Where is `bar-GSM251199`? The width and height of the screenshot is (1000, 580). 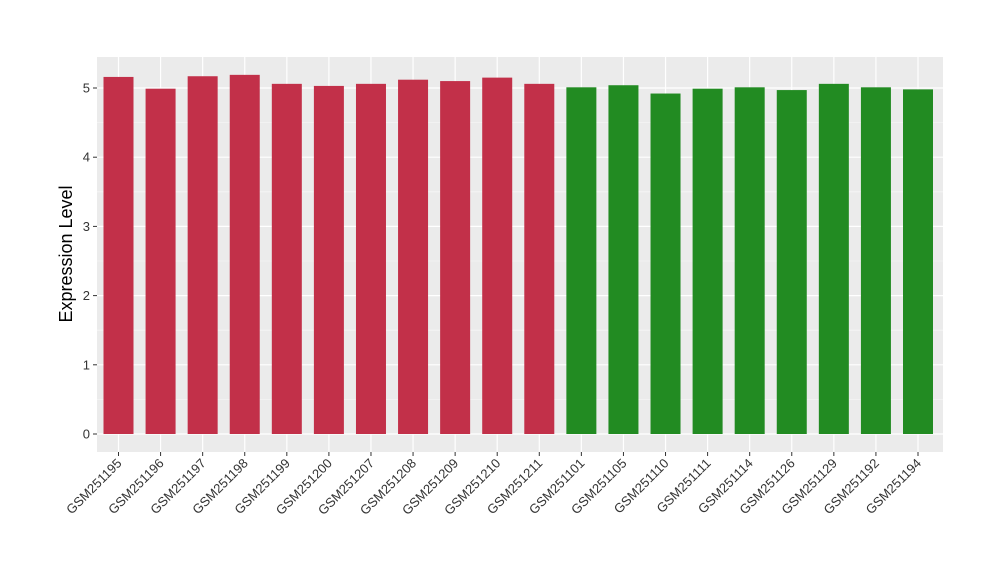 bar-GSM251199 is located at coordinates (286, 259).